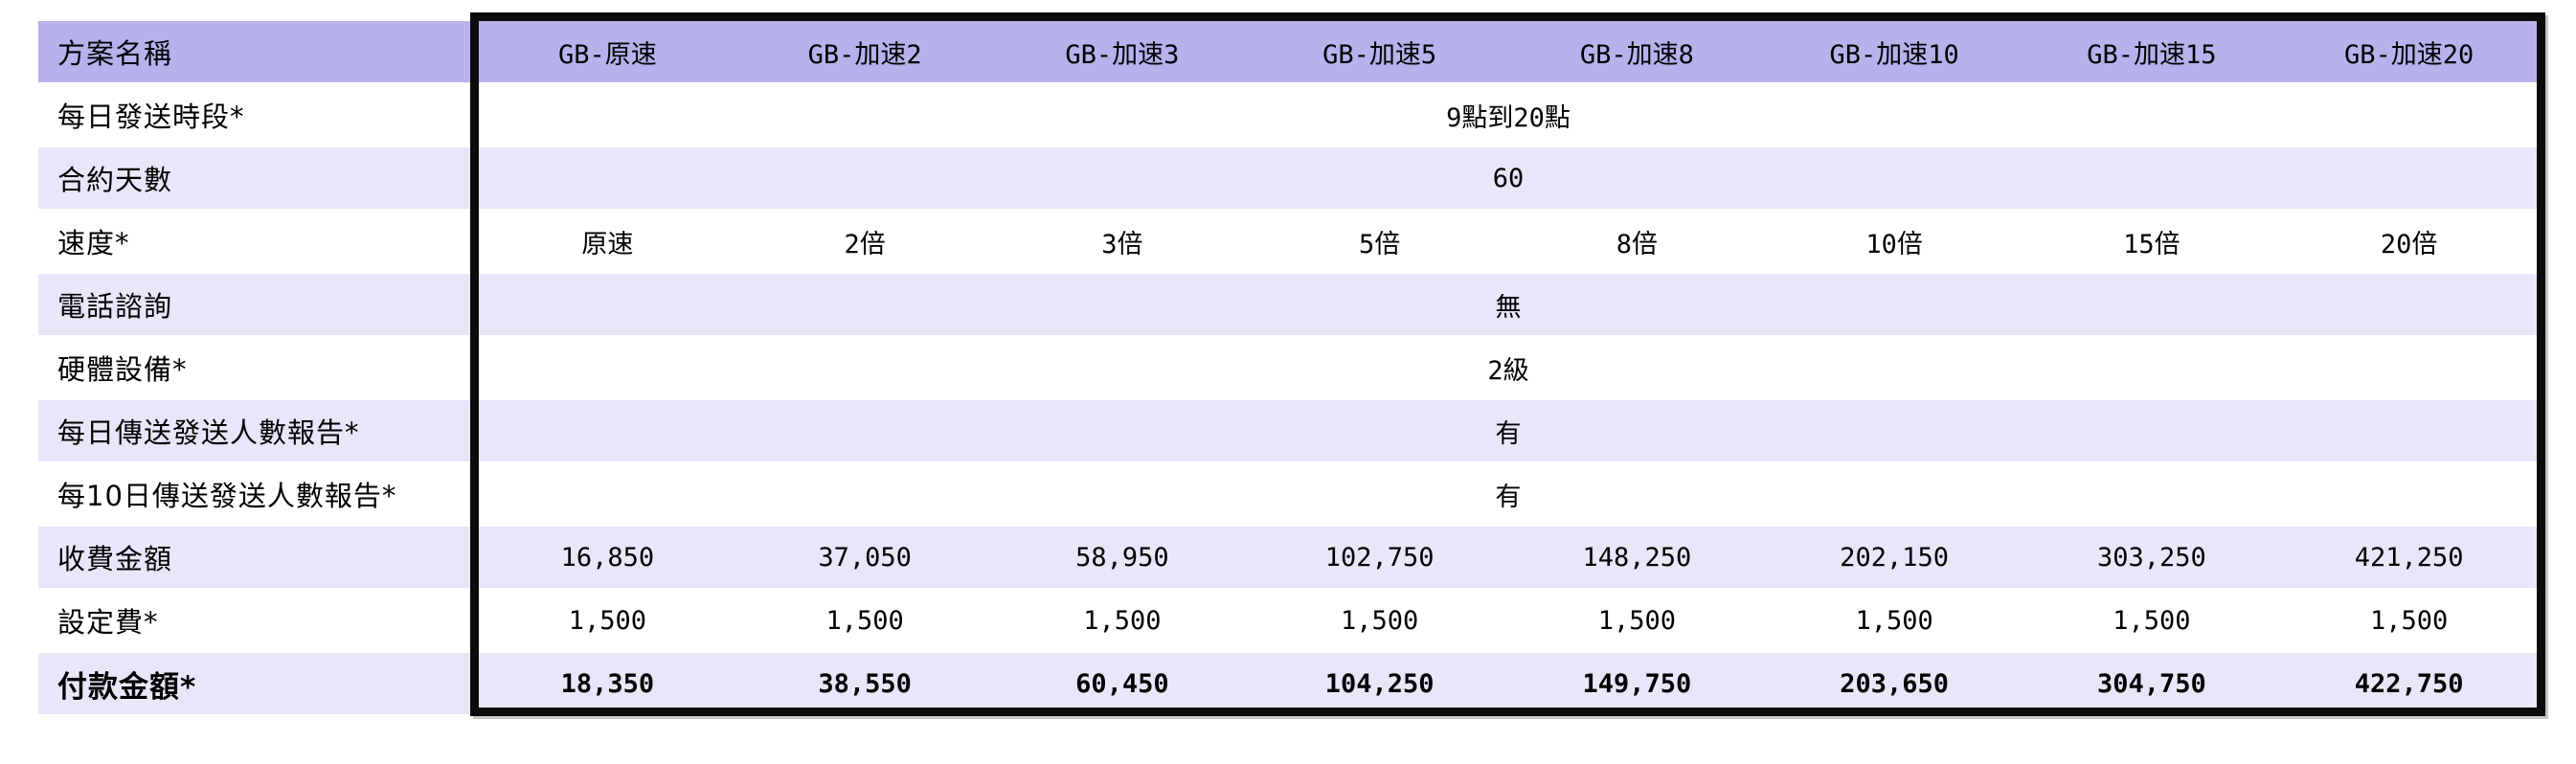 This screenshot has width=2576, height=764. Describe the element at coordinates (1379, 557) in the screenshot. I see `value-cell: 102,750` at that location.